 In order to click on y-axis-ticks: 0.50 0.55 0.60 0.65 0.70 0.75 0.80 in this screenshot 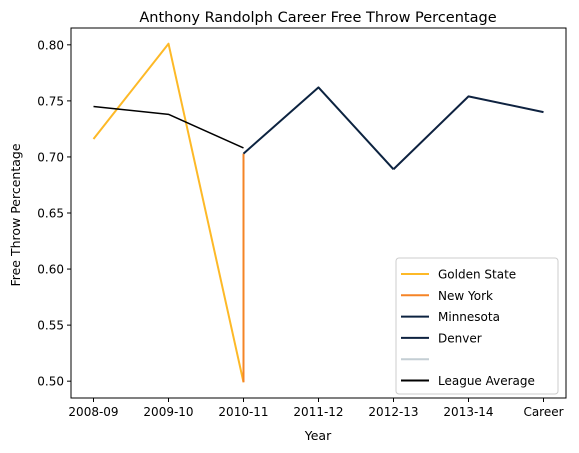, I will do `click(54, 213)`.